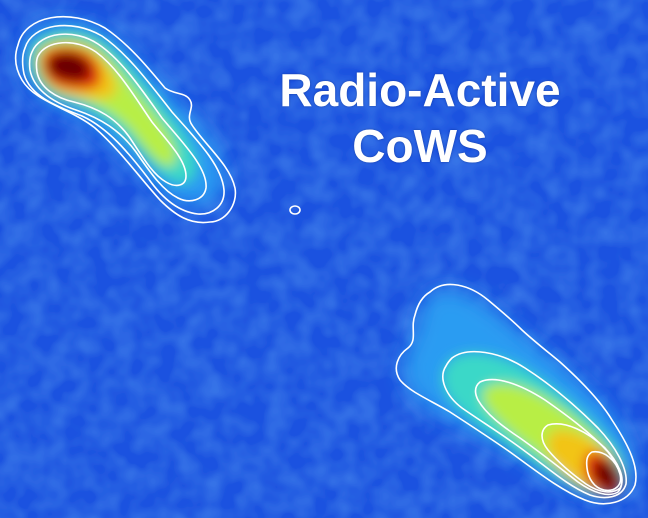 The image size is (648, 518). What do you see at coordinates (420, 146) in the screenshot?
I see `title-line-2: CoWS` at bounding box center [420, 146].